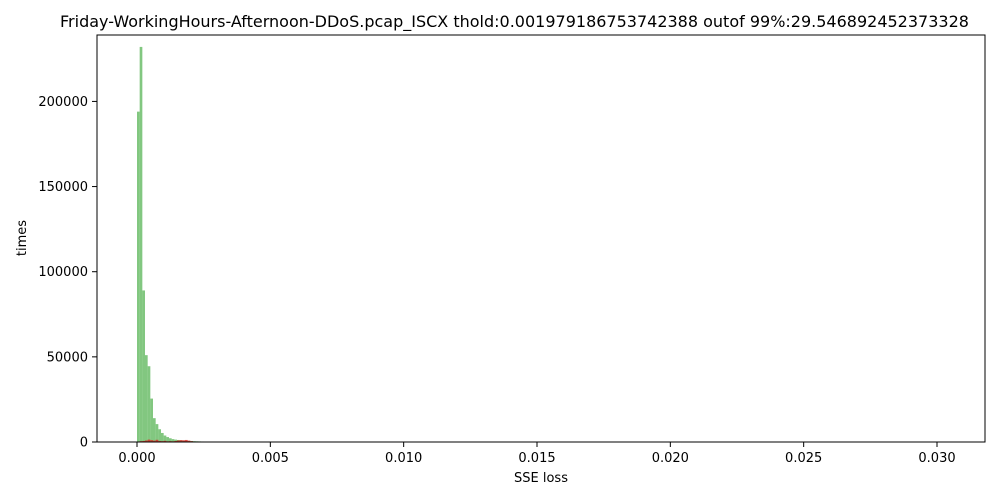  Describe the element at coordinates (63, 102) in the screenshot. I see `y-tick-label: 200000` at that location.